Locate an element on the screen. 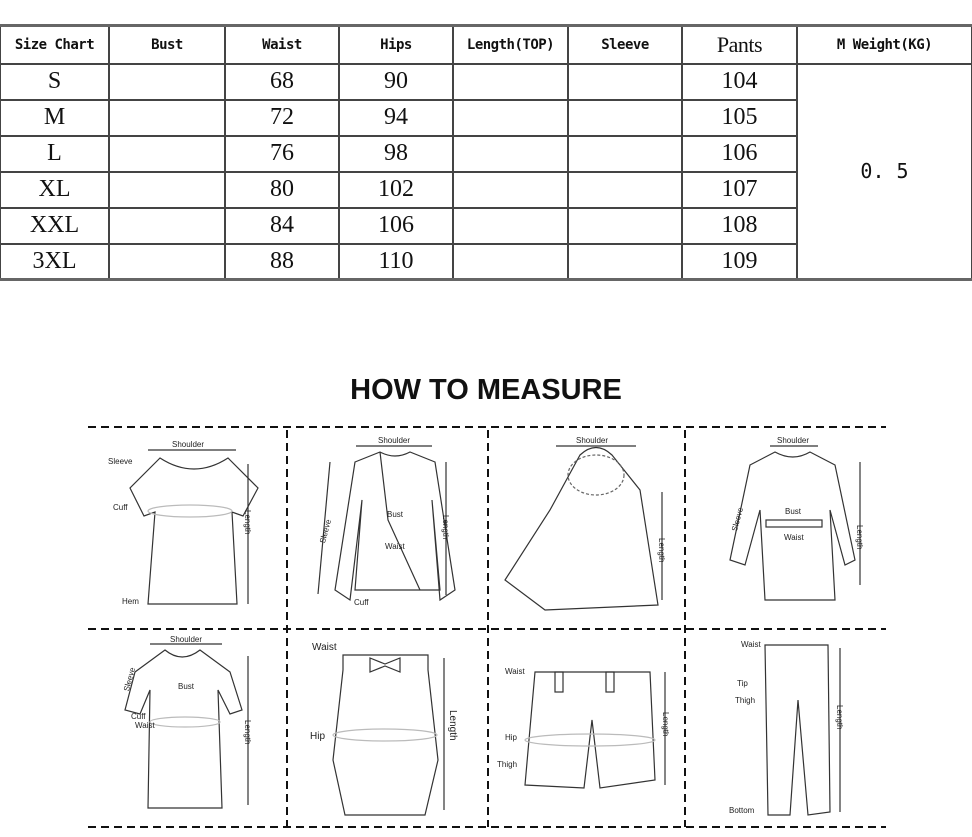  coat-waist-label: Waist is located at coordinates (794, 537).